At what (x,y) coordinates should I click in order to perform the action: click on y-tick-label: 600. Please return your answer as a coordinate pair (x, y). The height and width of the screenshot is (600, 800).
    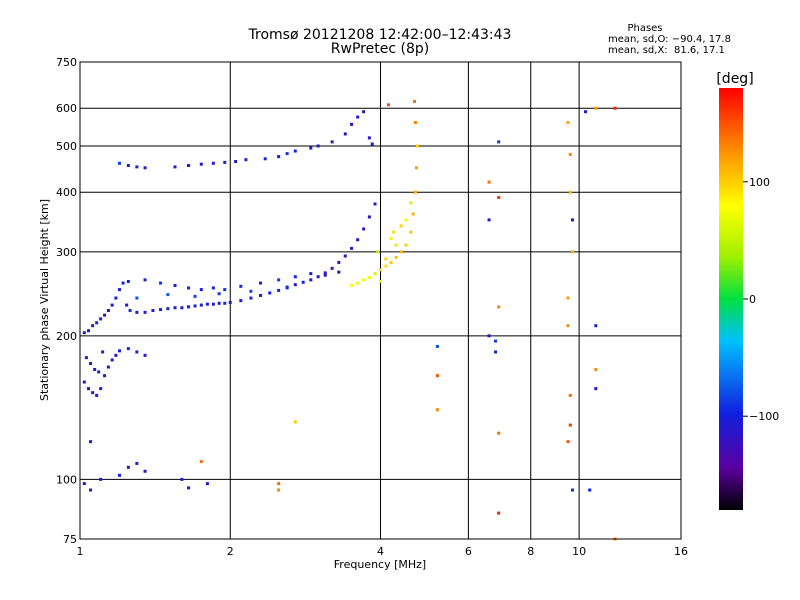
    Looking at the image, I should click on (66, 108).